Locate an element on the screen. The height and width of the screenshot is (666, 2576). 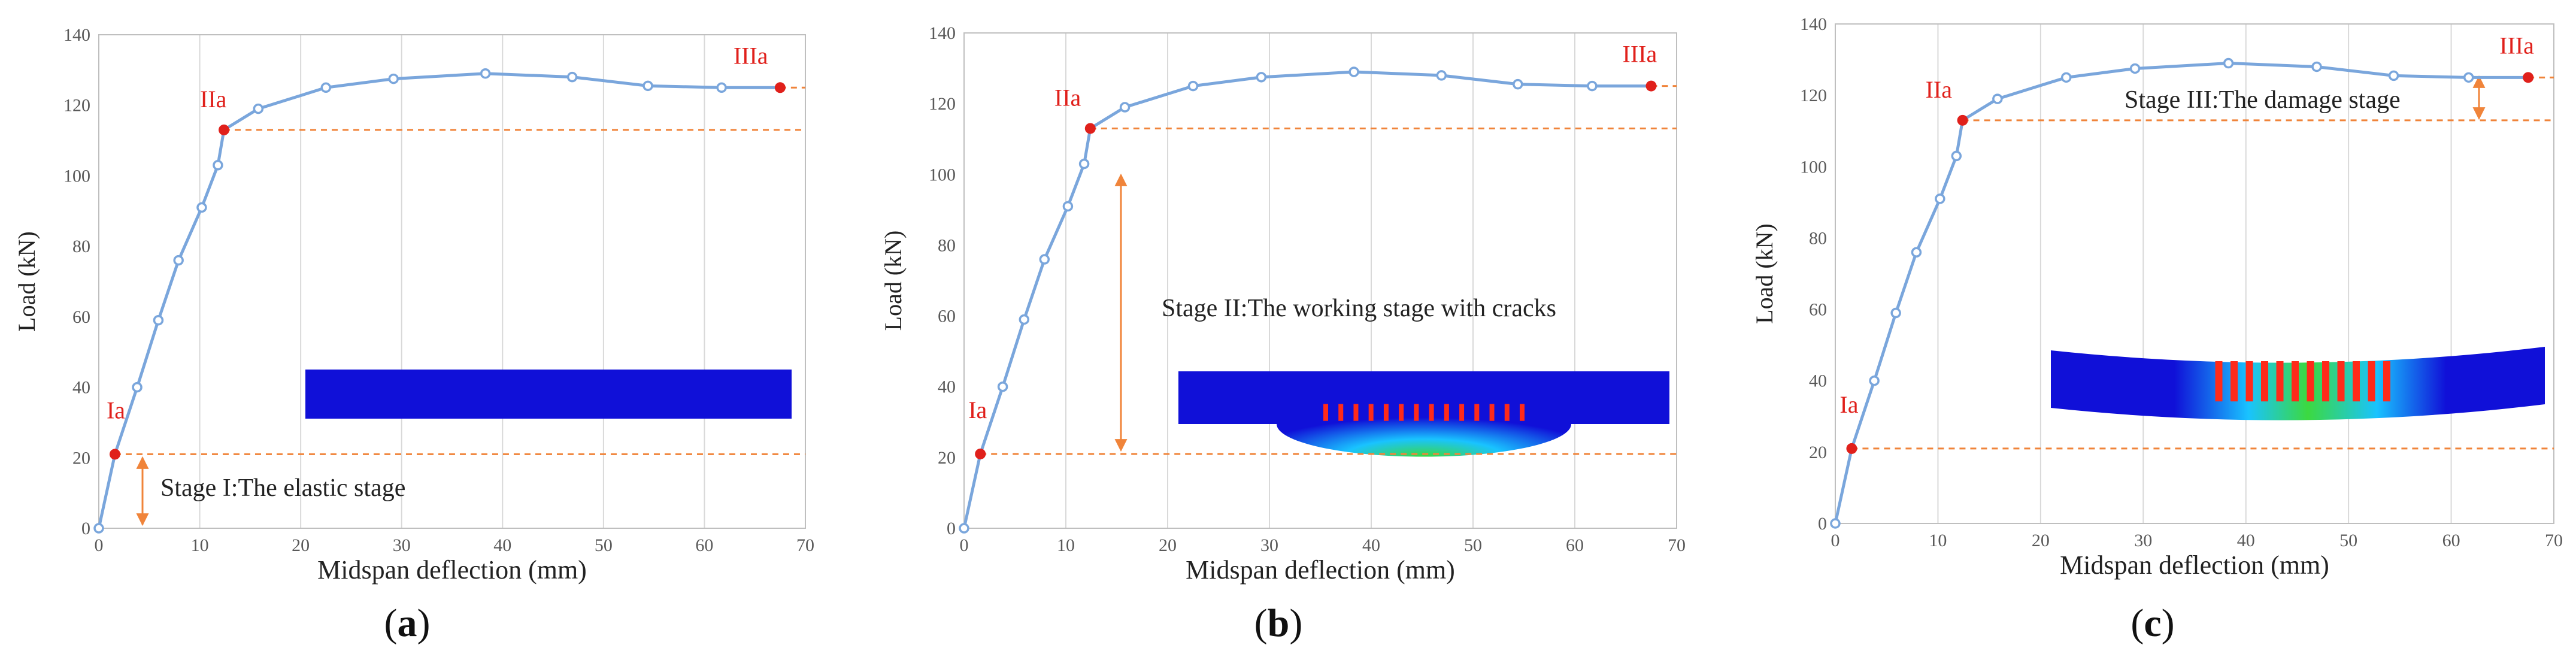
x-tick-label: 0 is located at coordinates (99, 545).